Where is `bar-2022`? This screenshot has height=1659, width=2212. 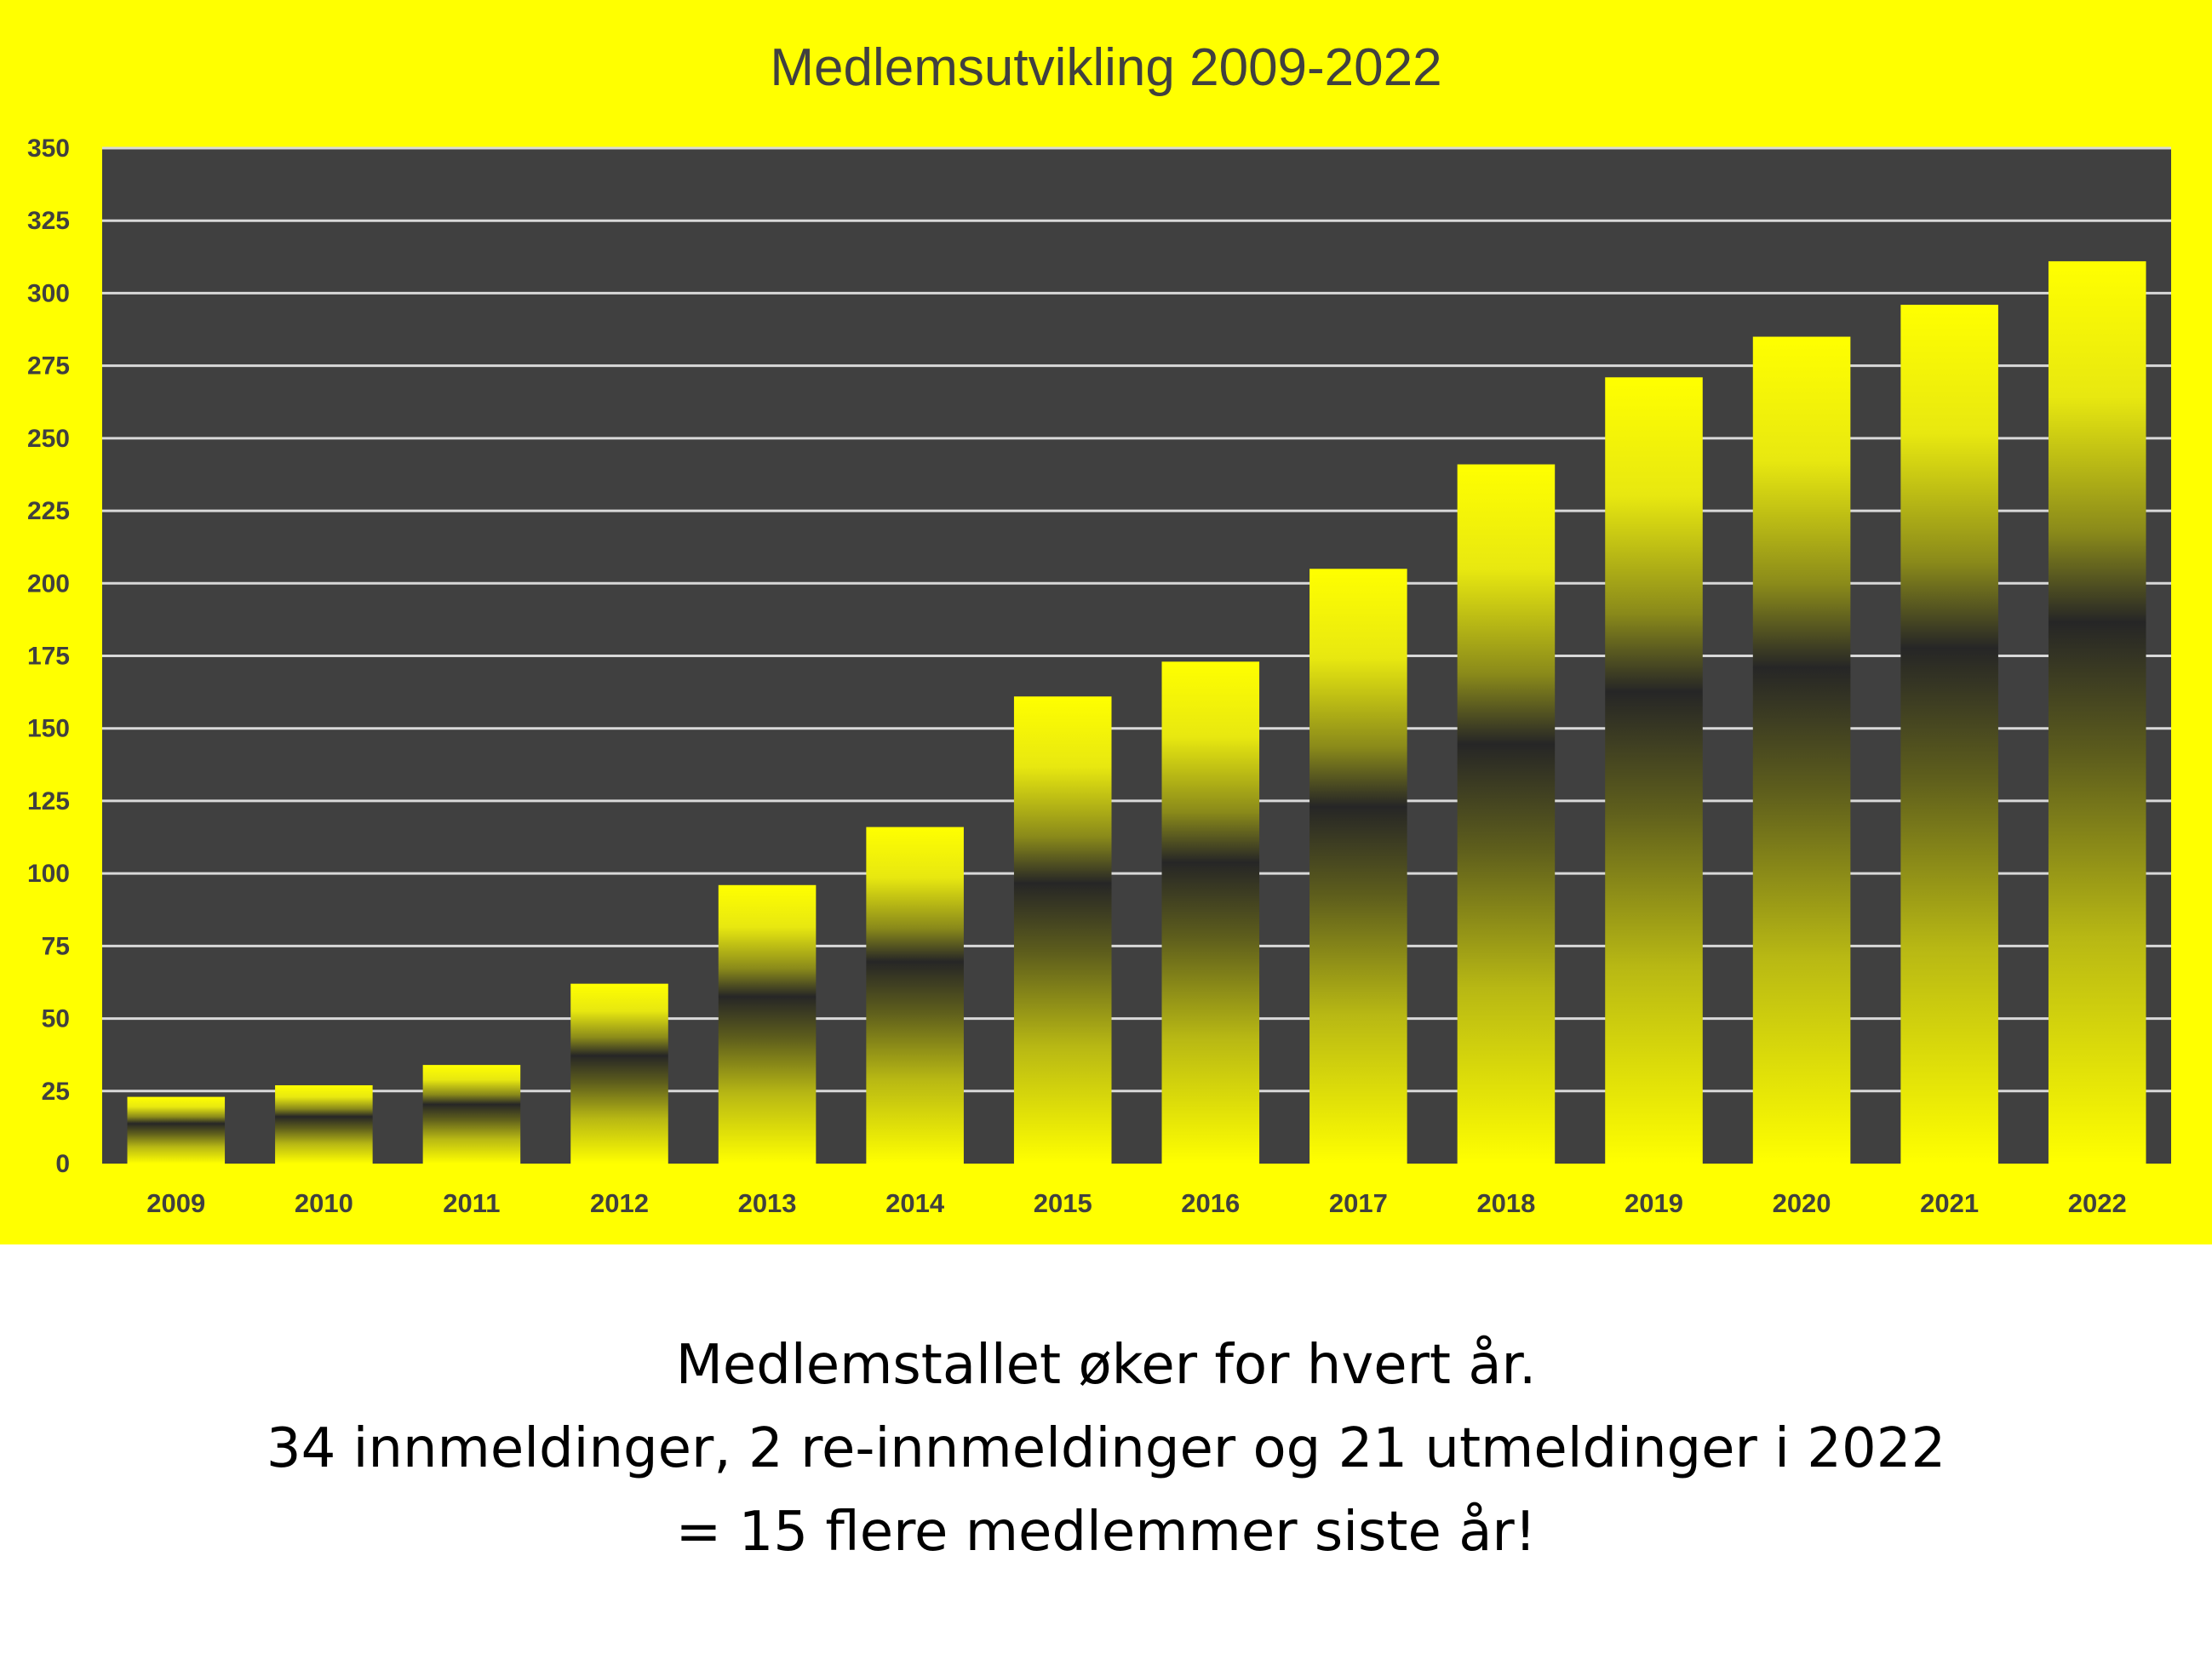 bar-2022 is located at coordinates (2097, 712).